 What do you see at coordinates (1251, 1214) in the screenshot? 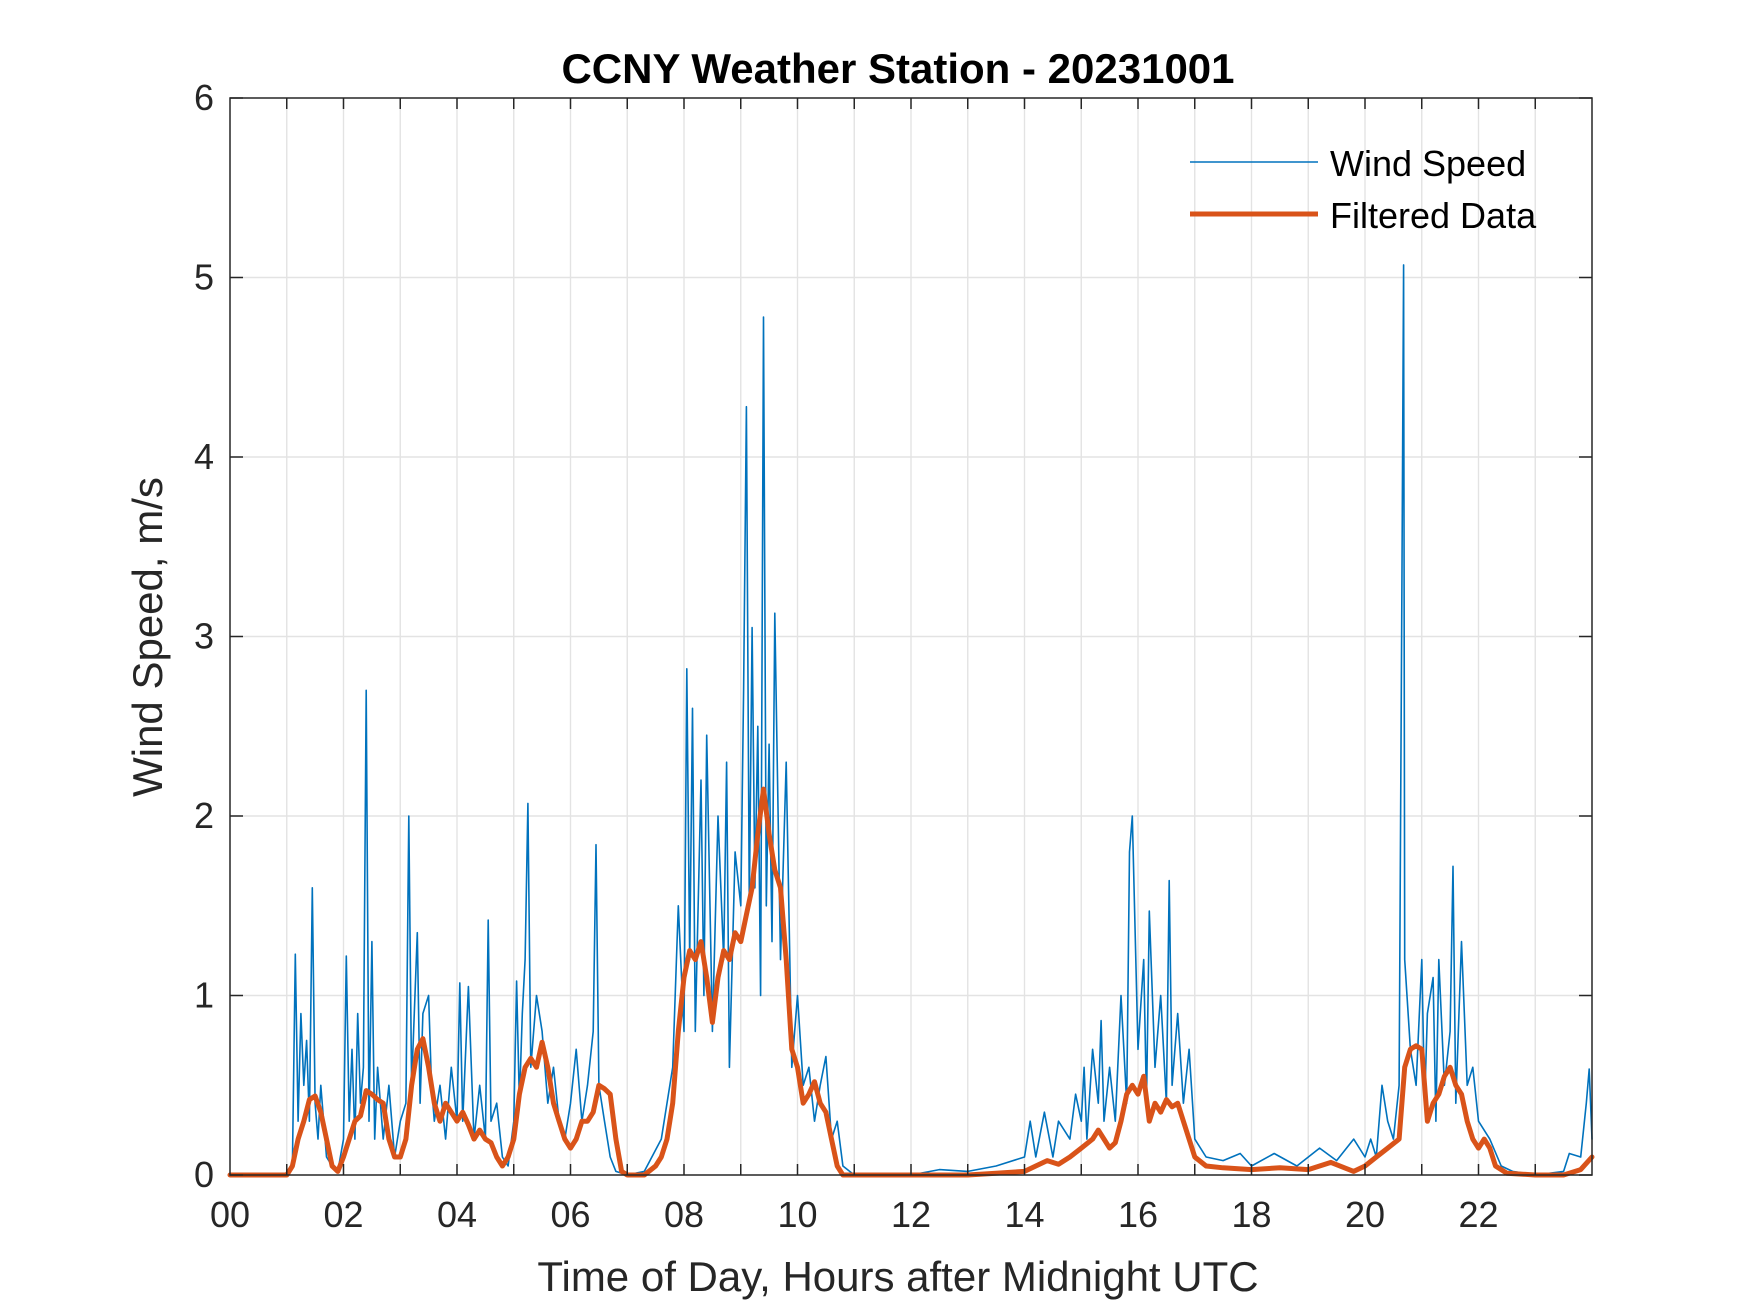
I see `x-tick-label: 18` at bounding box center [1251, 1214].